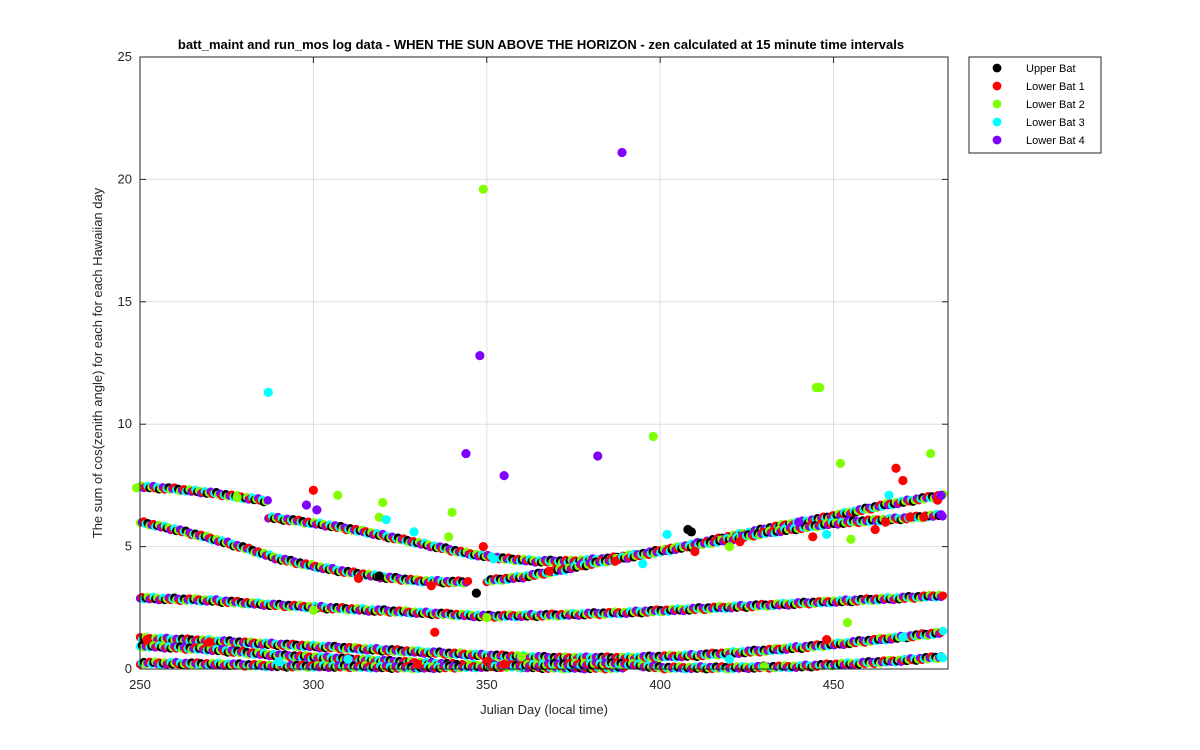 This screenshot has width=1200, height=750. What do you see at coordinates (125, 423) in the screenshot?
I see `y-tick-label: 10` at bounding box center [125, 423].